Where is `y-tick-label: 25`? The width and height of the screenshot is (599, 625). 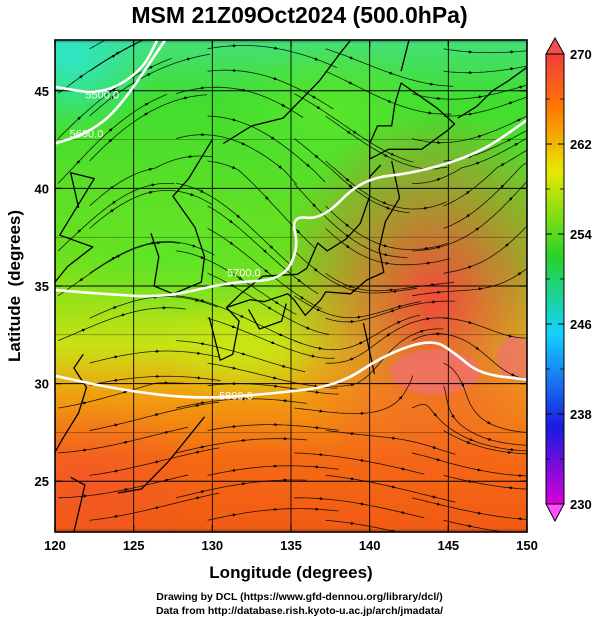
y-tick-label: 25 is located at coordinates (42, 481).